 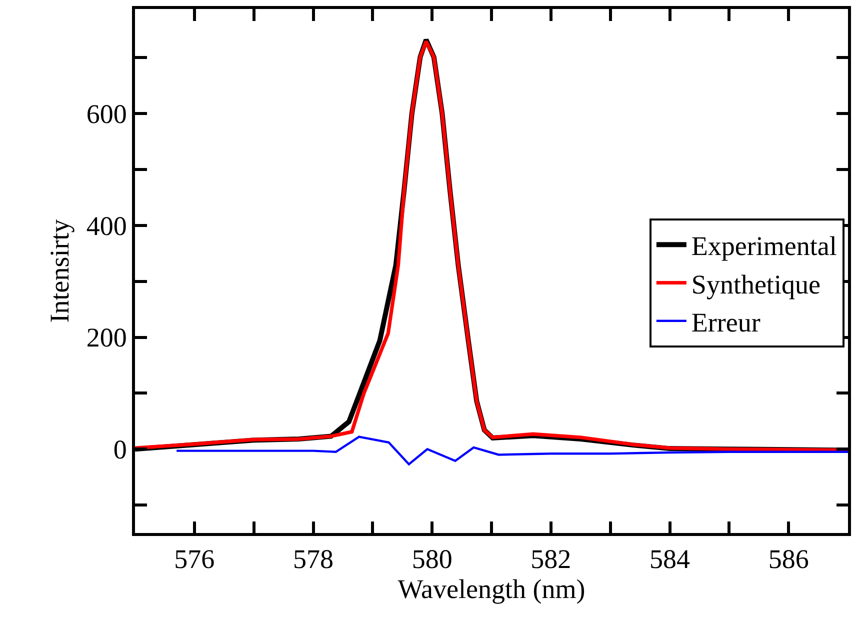 I want to click on y-tick-label: 600, so click(x=106, y=114).